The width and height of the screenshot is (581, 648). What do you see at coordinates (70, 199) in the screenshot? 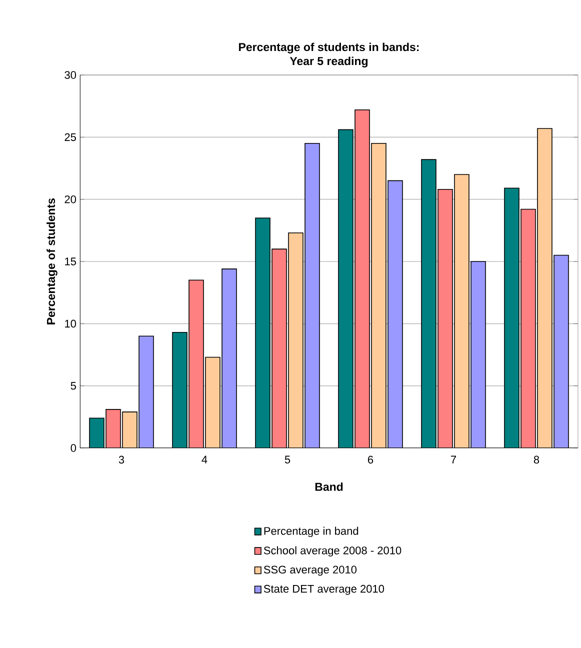
I see `y-tick-label: 20` at bounding box center [70, 199].